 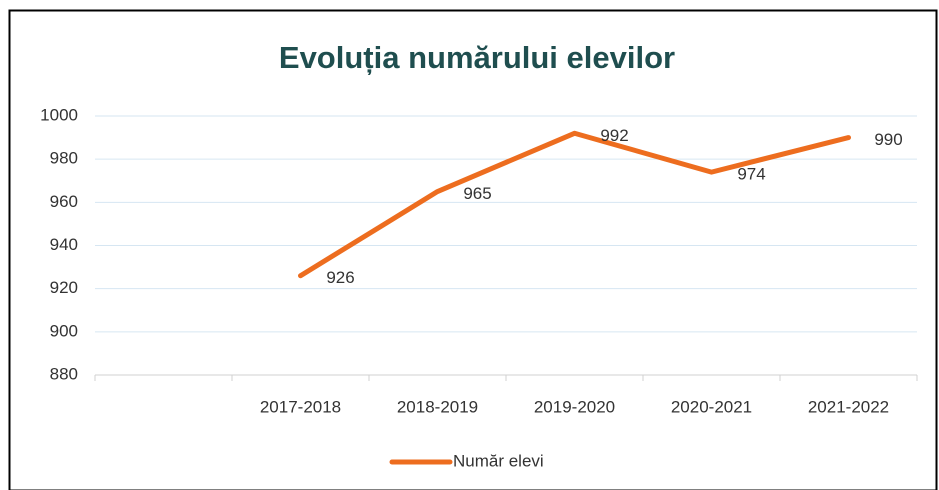 What do you see at coordinates (477, 193) in the screenshot?
I see `data-label: 965` at bounding box center [477, 193].